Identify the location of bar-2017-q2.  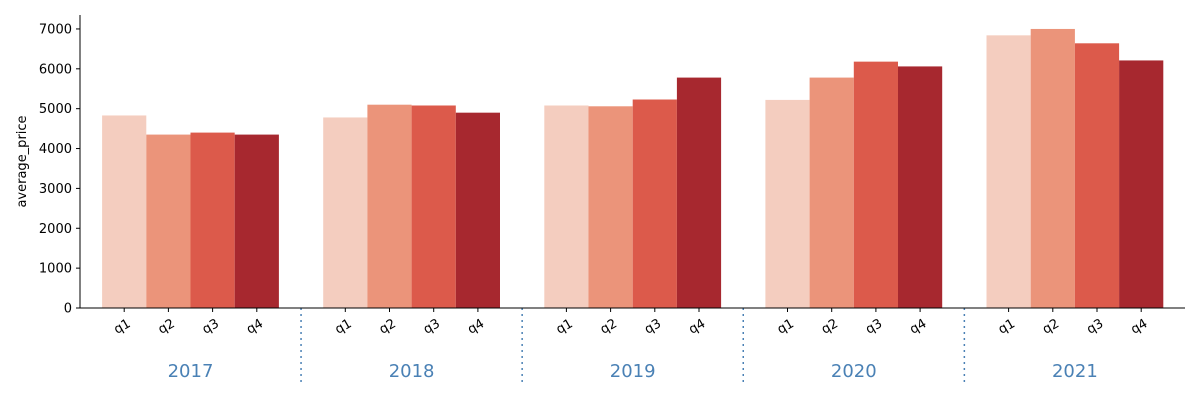
(168, 221).